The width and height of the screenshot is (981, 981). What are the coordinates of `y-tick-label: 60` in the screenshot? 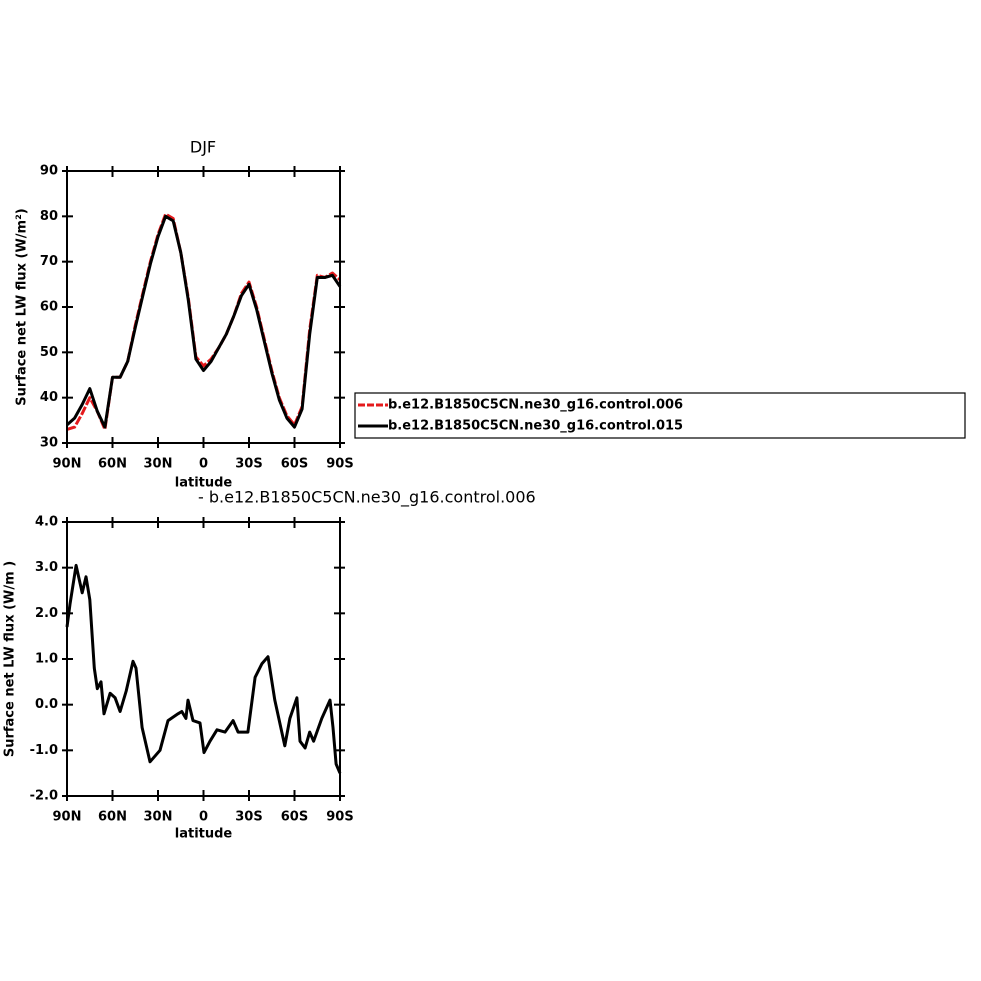 It's located at (49, 307).